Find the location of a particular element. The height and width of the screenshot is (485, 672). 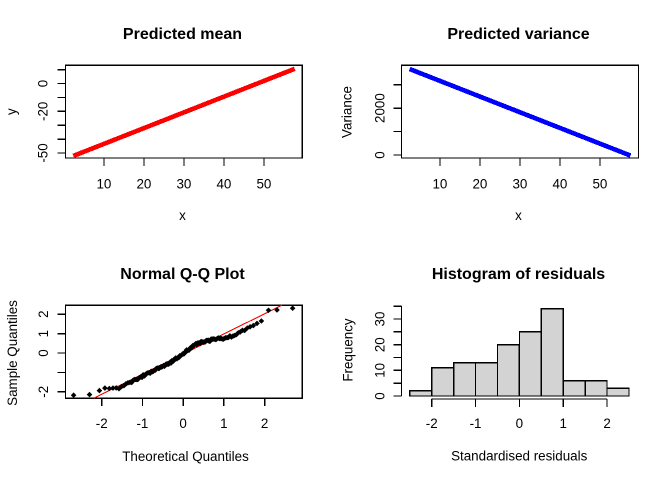

svg-text: Normal Q-Q Plot is located at coordinates (182, 274).